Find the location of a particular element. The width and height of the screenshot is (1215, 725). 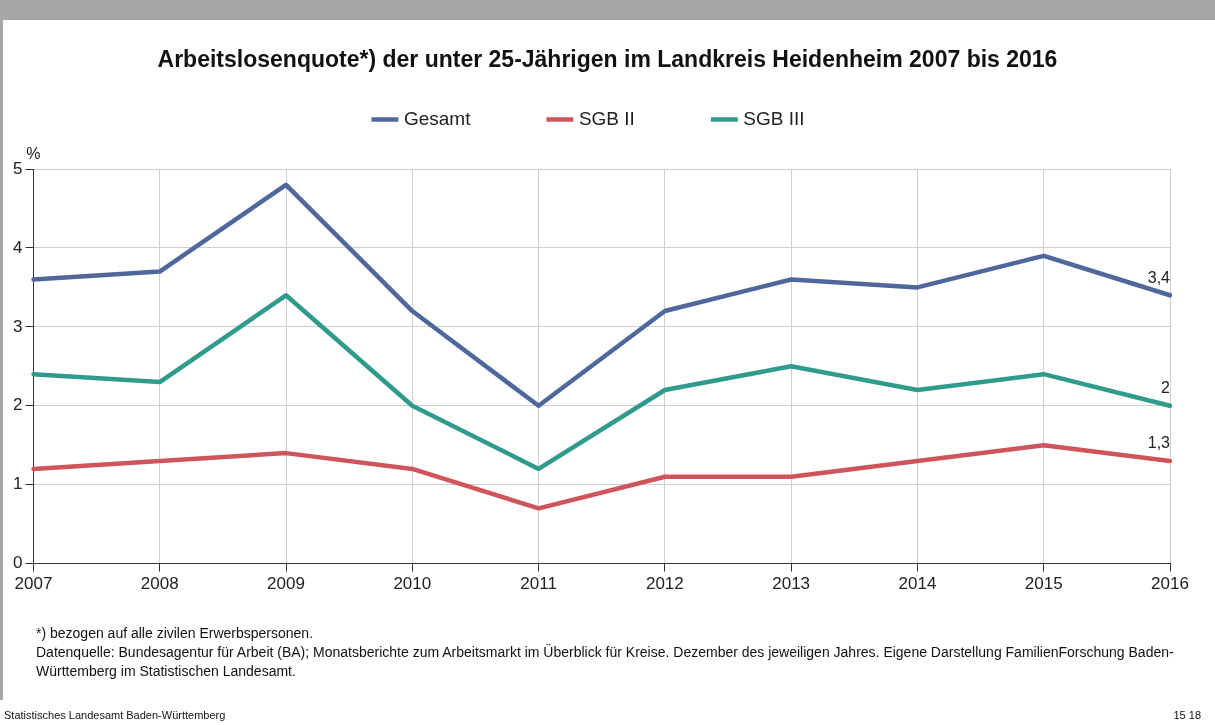

data-label: 3,4 is located at coordinates (1159, 277).